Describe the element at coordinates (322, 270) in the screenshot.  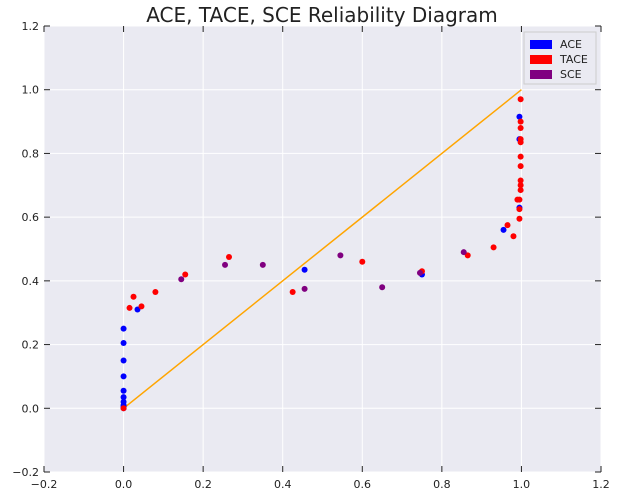
I see `series-sce` at that location.